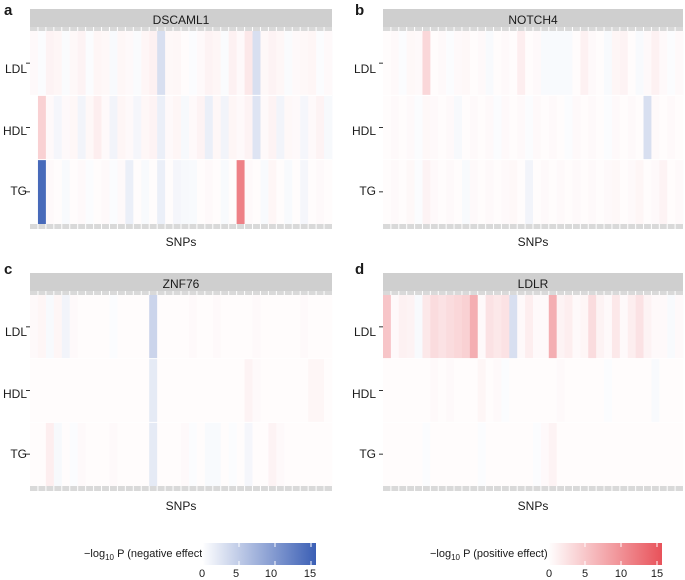 Image resolution: width=685 pixels, height=580 pixels. Describe the element at coordinates (202, 574) in the screenshot. I see `legend-tick: 0` at that location.